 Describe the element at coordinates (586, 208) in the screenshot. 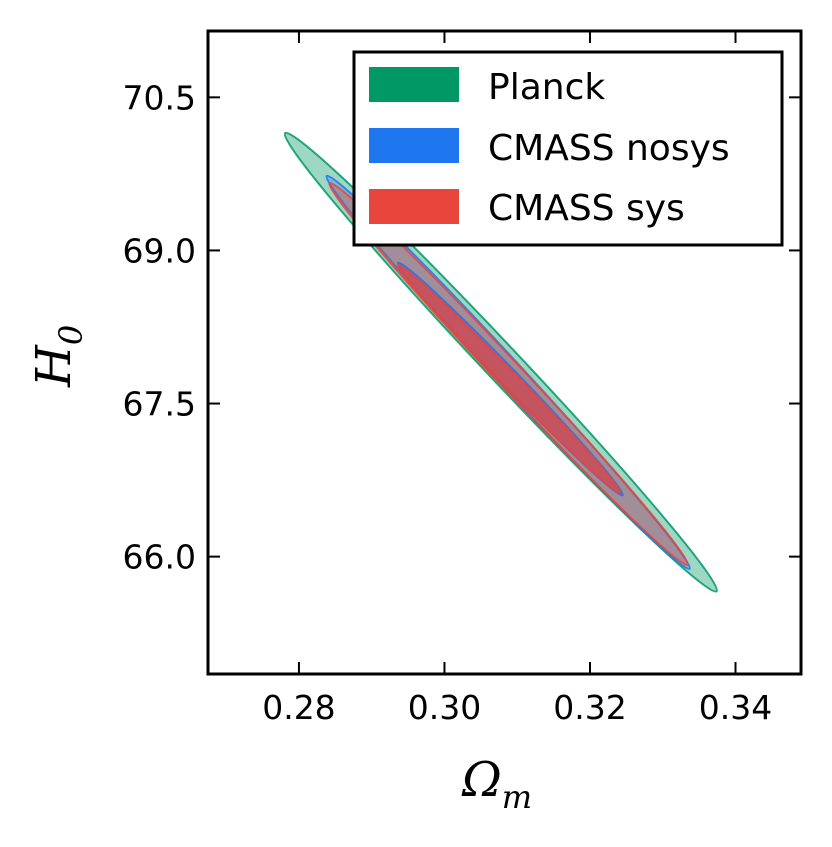

I see `legend-label-cmass-sys: CMASS sys` at that location.